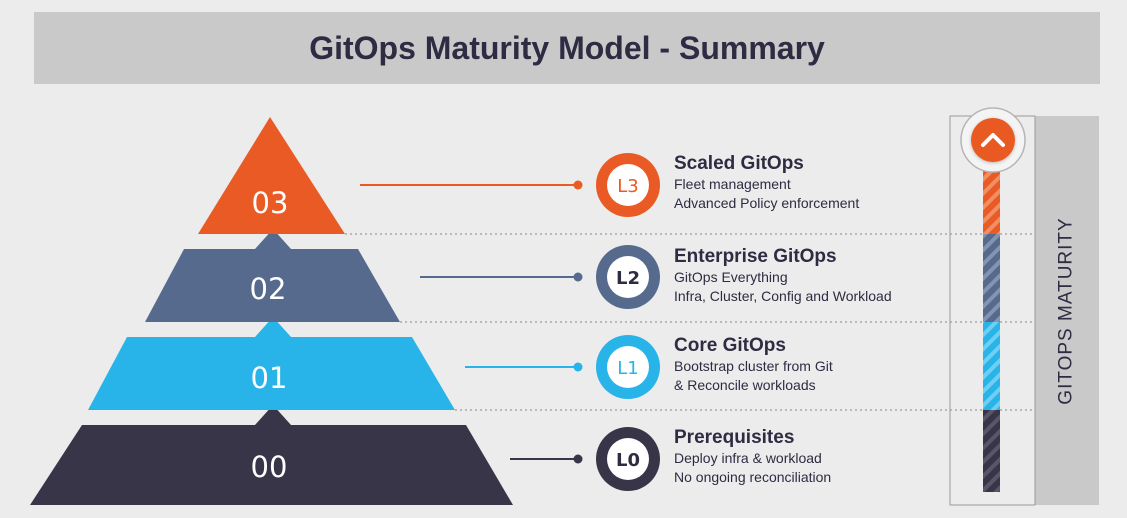 The image size is (1127, 518). What do you see at coordinates (524, 367) in the screenshot?
I see `connector-l1` at bounding box center [524, 367].